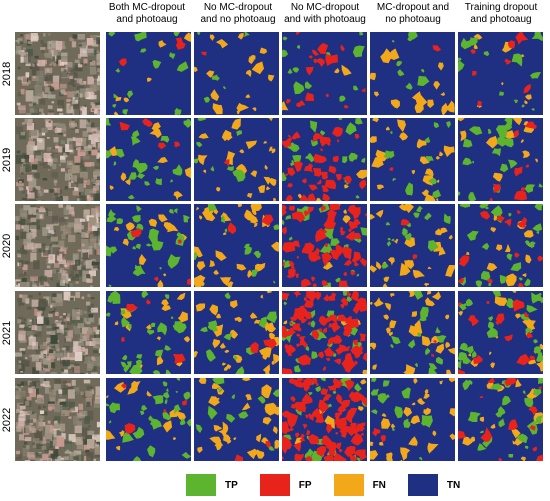 The width and height of the screenshot is (550, 501). I want to click on satellite-image-map-2021, so click(57, 332).